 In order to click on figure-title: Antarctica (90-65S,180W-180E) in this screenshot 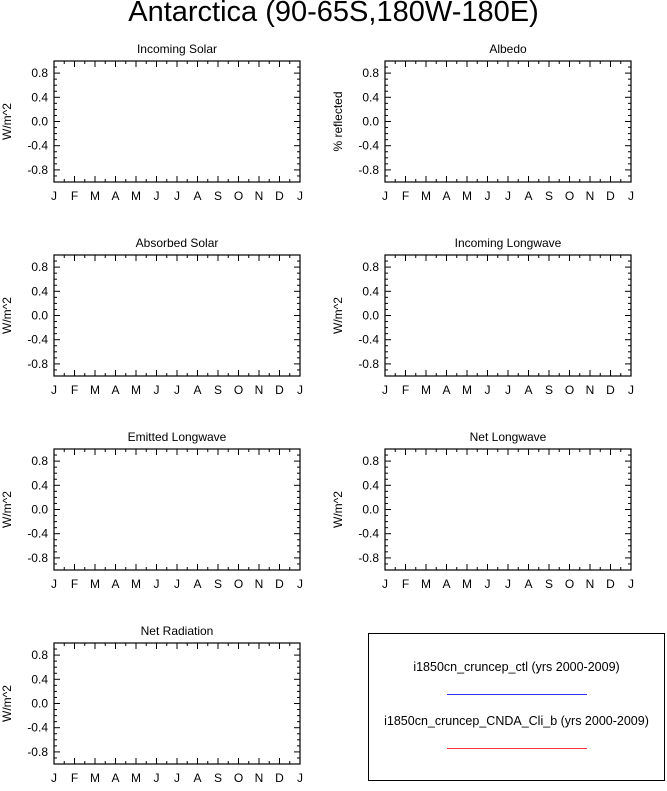, I will do `click(333, 14)`.